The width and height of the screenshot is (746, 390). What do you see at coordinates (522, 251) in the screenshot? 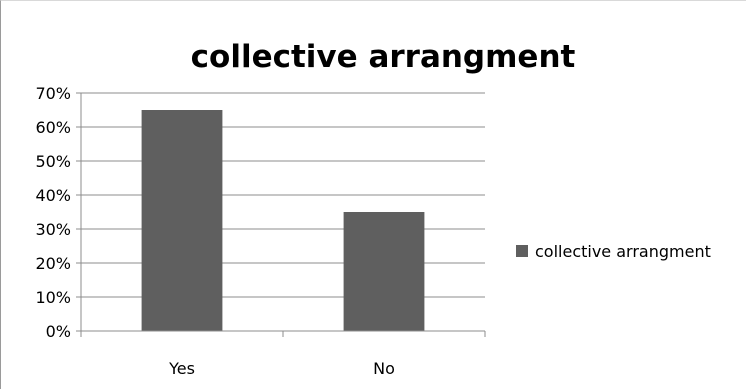
I see `legend-swatch` at bounding box center [522, 251].